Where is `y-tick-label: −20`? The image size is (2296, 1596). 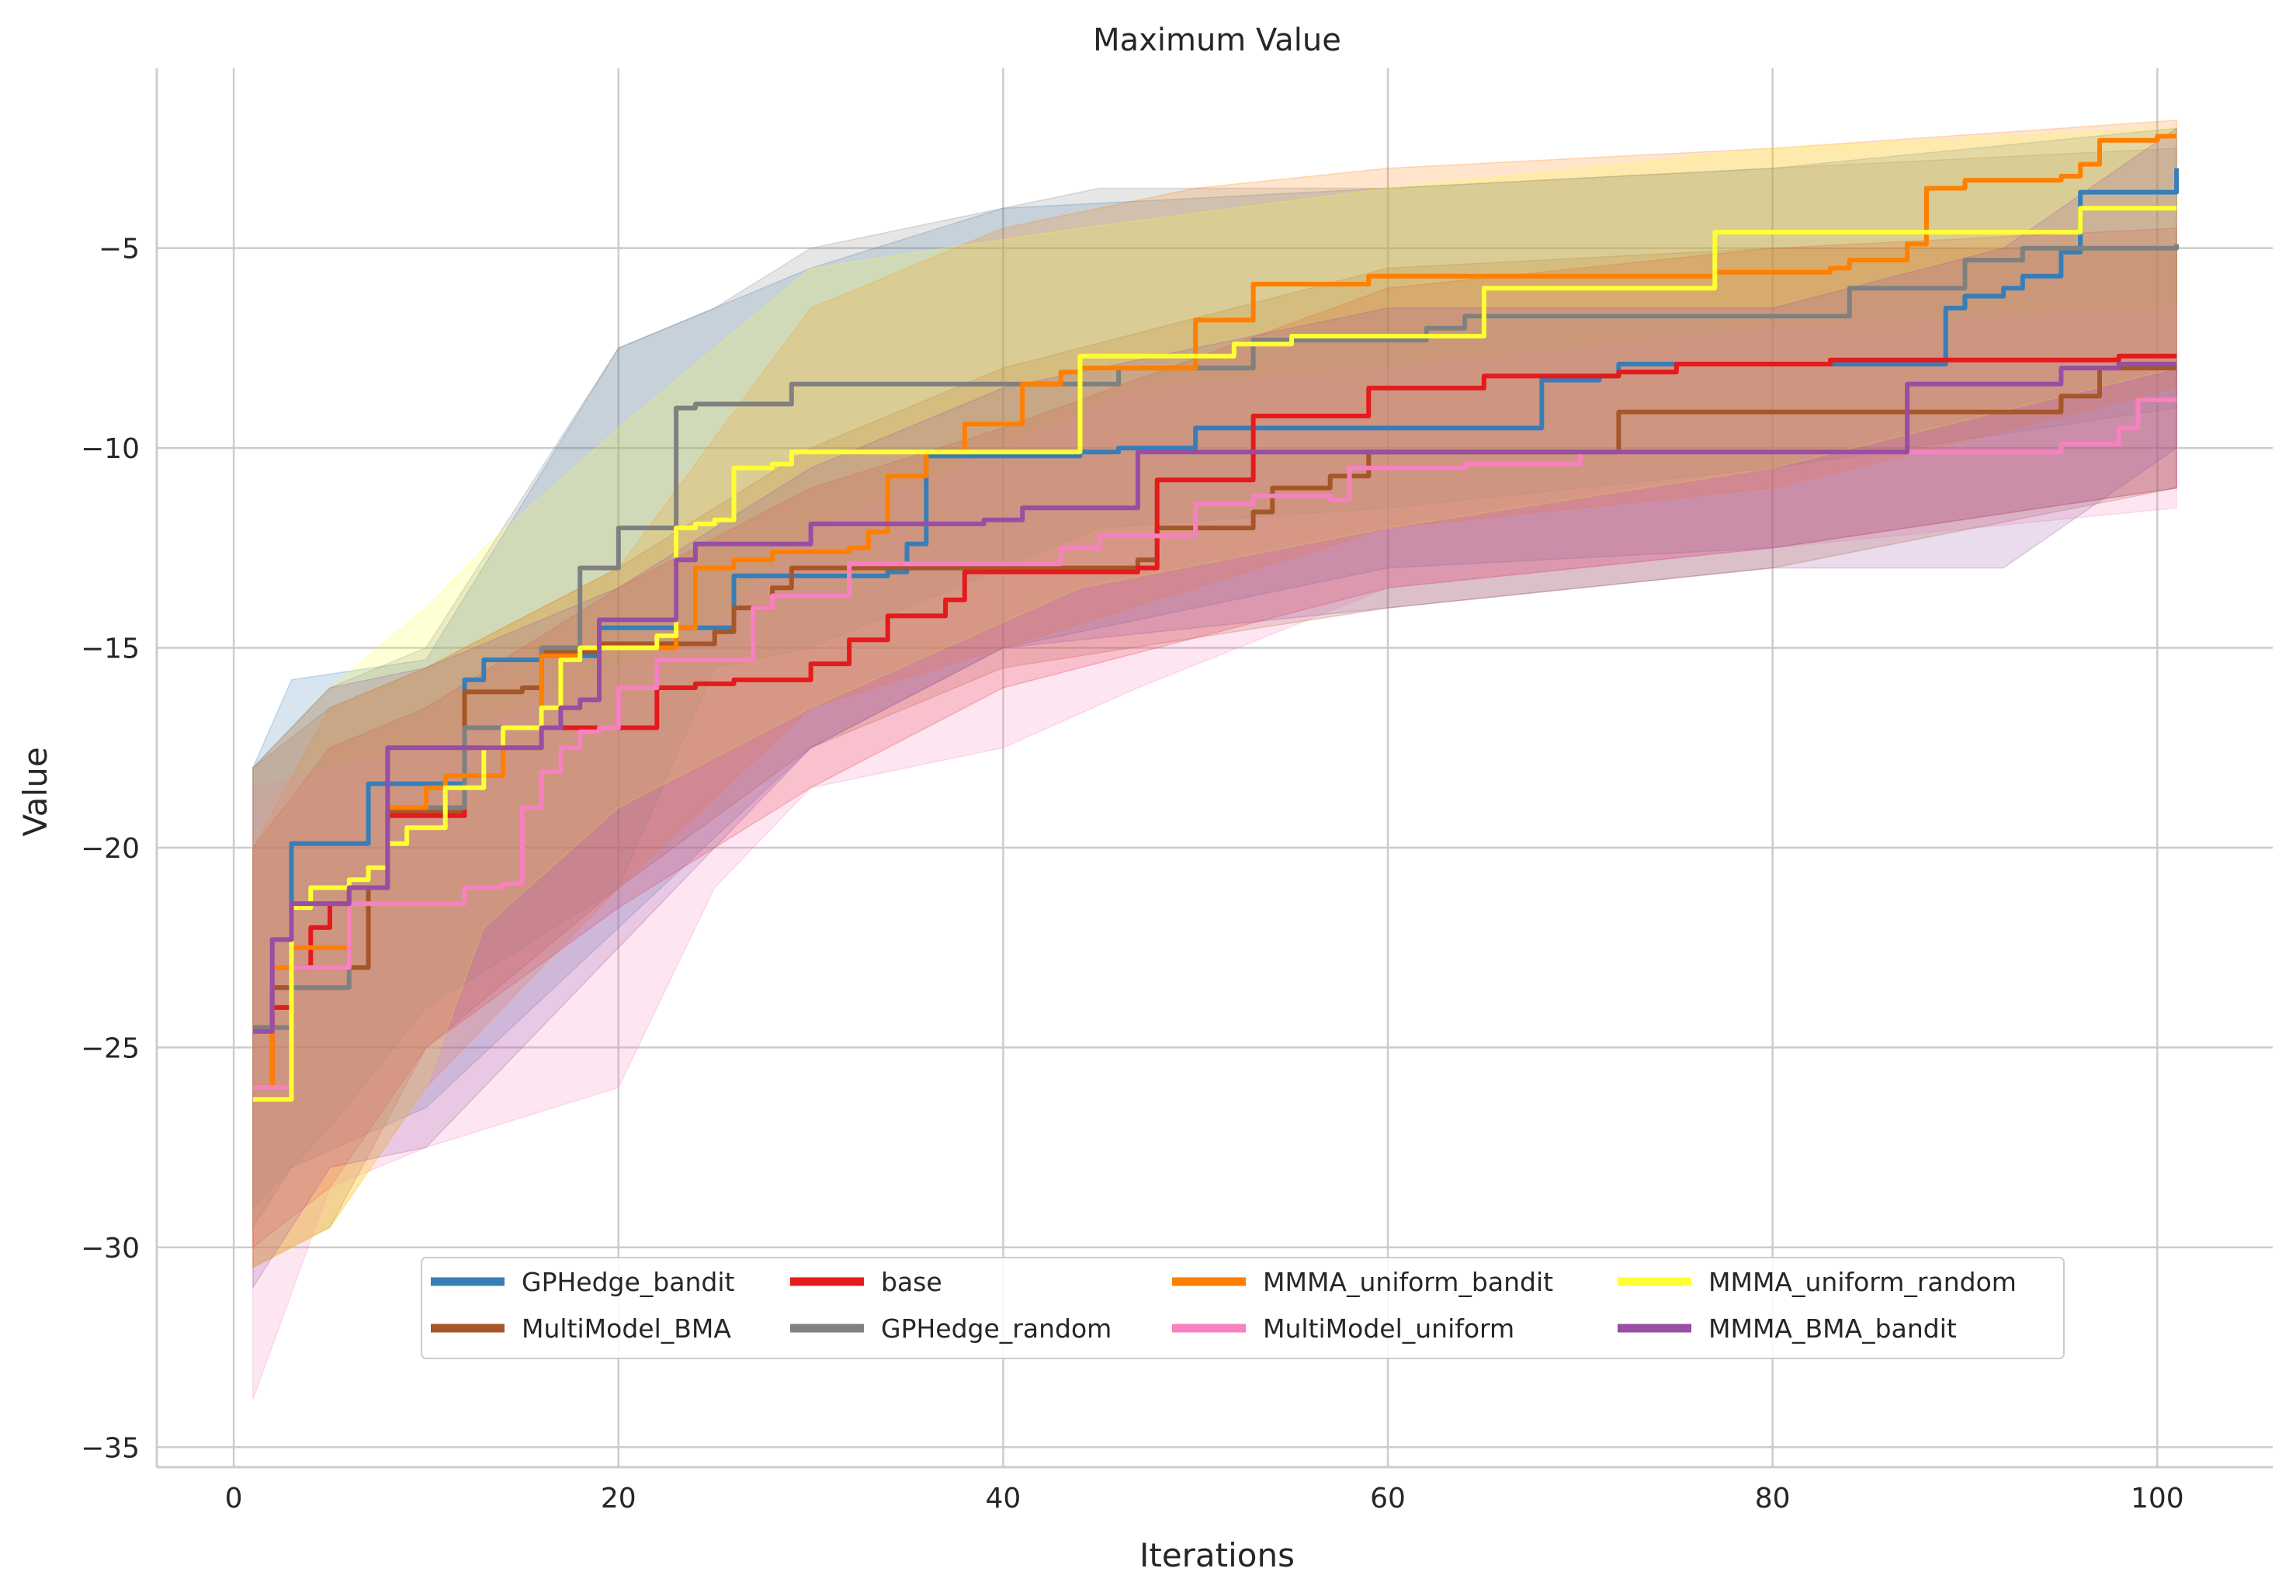
y-tick-label: −20 is located at coordinates (111, 849).